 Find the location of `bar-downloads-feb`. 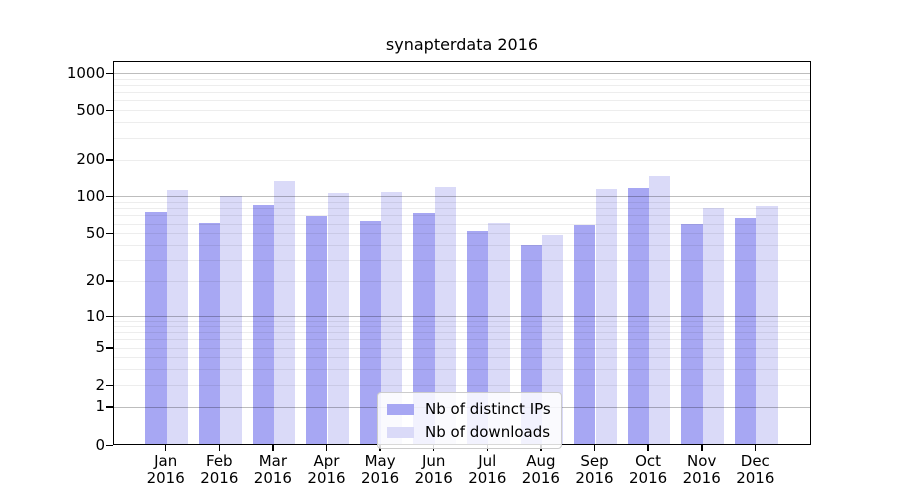

bar-downloads-feb is located at coordinates (231, 320).